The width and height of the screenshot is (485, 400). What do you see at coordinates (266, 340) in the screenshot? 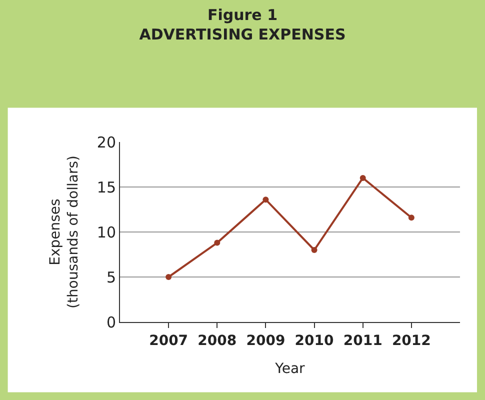
I see `x-tick-label: 2009` at bounding box center [266, 340].